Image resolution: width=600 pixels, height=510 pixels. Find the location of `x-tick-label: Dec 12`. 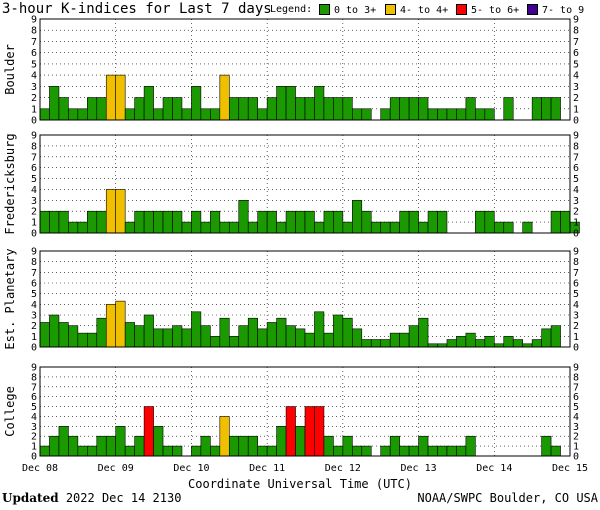

x-tick-label: Dec 12 is located at coordinates (343, 468).